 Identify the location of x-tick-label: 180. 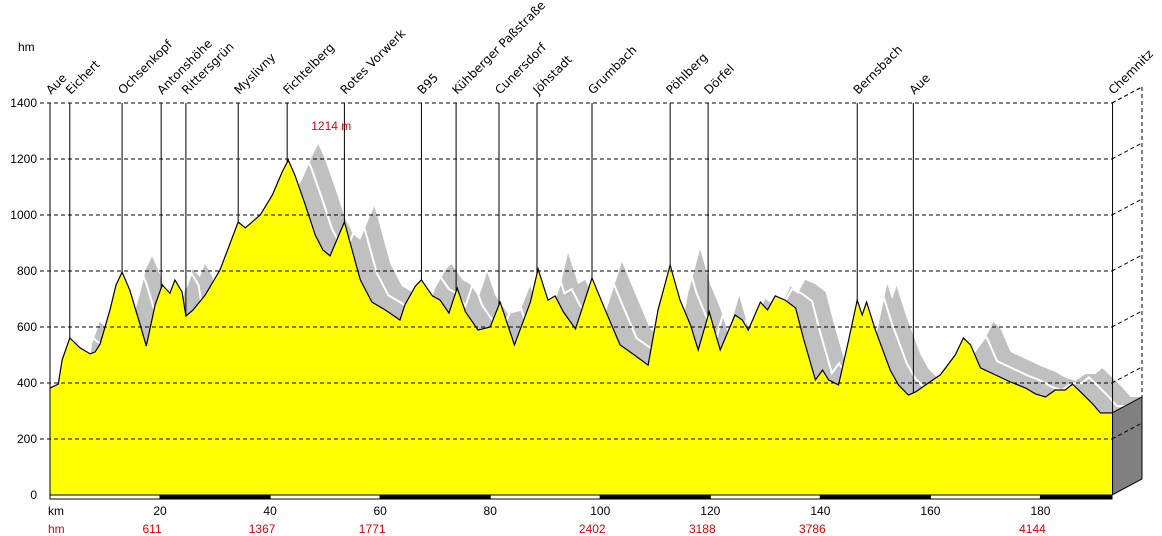
(1040, 511).